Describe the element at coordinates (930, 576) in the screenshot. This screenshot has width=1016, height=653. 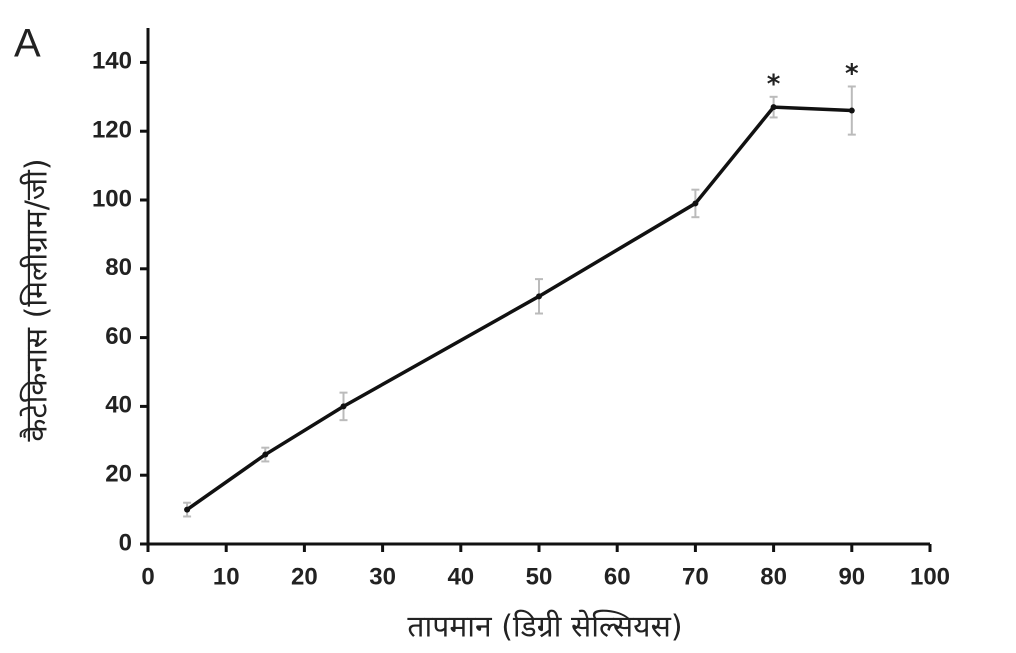
I see `x-tick-label: 100` at that location.